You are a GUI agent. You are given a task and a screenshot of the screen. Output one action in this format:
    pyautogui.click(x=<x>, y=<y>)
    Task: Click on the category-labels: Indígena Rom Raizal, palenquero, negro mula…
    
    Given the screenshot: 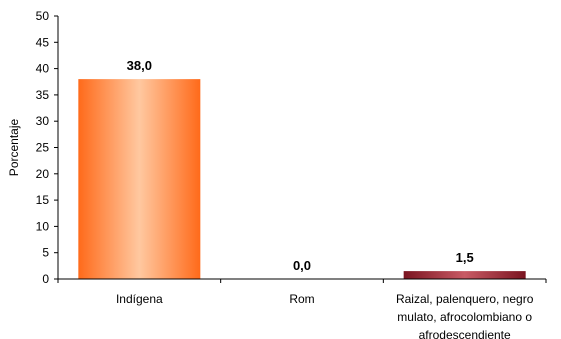 What is the action you would take?
    pyautogui.click(x=325, y=315)
    